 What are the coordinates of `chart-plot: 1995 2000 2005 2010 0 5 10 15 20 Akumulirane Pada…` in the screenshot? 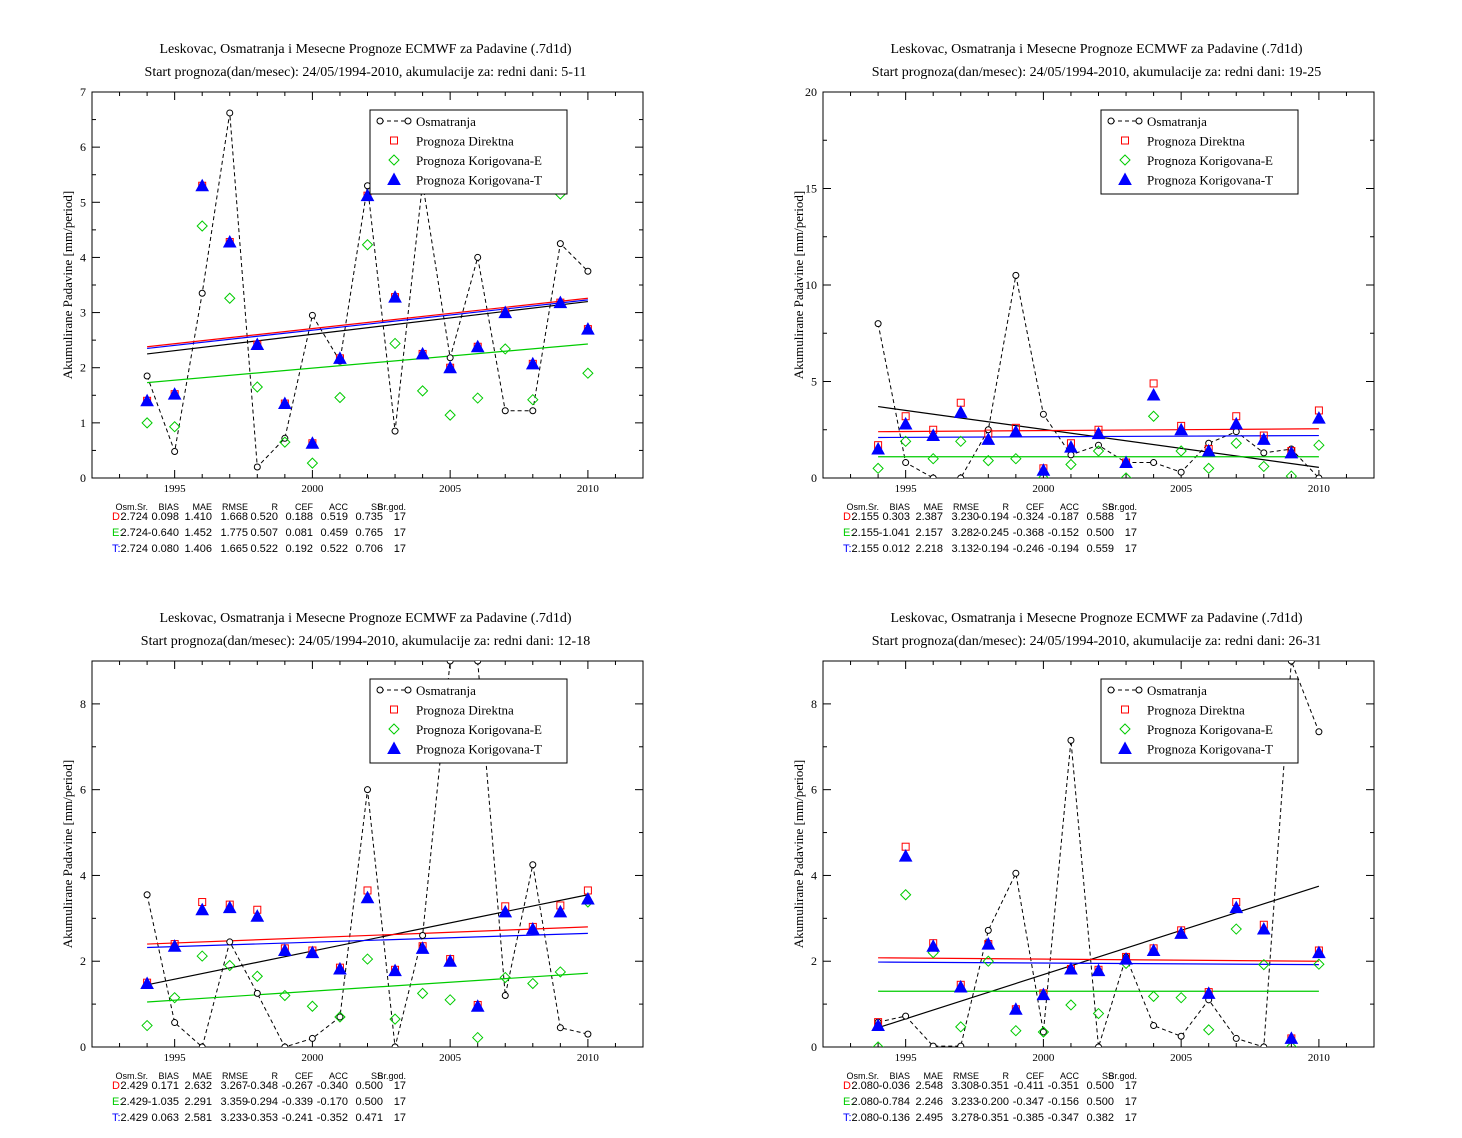 It's located at (1083, 290).